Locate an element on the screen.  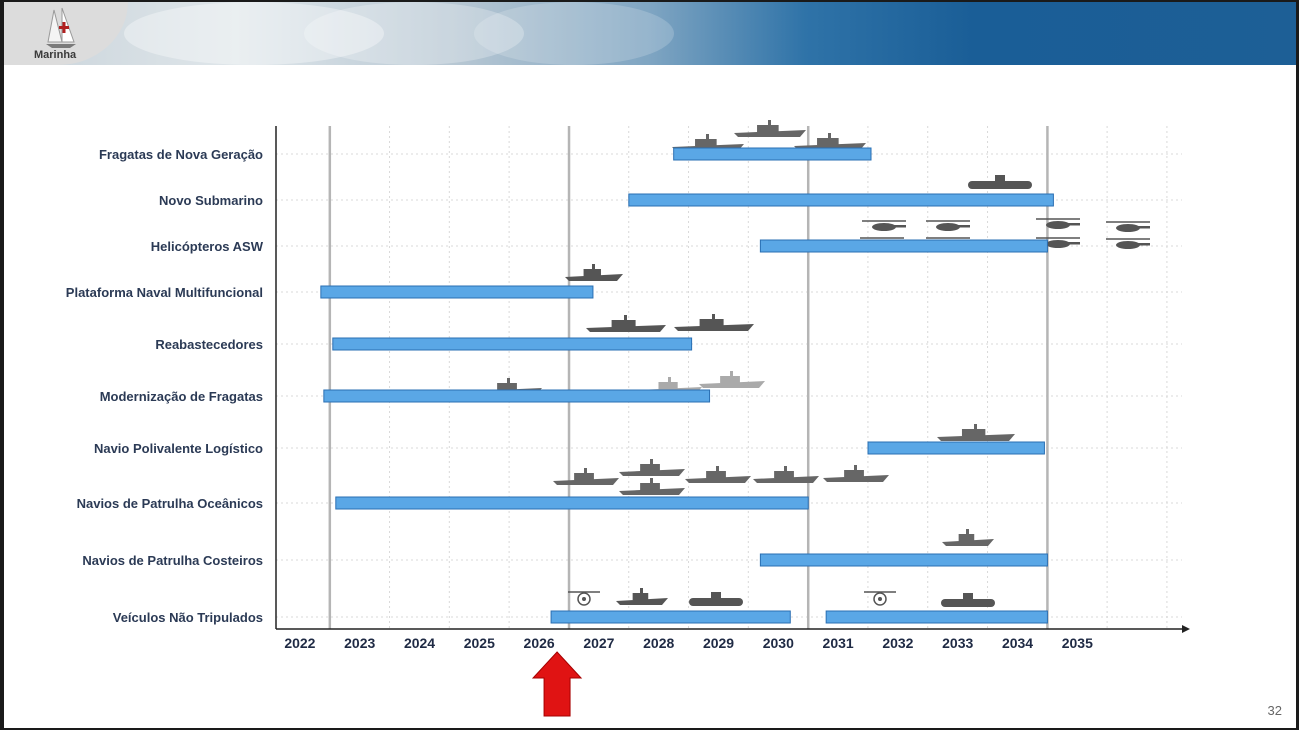
x-tick-label: 2035 is located at coordinates (1077, 643).